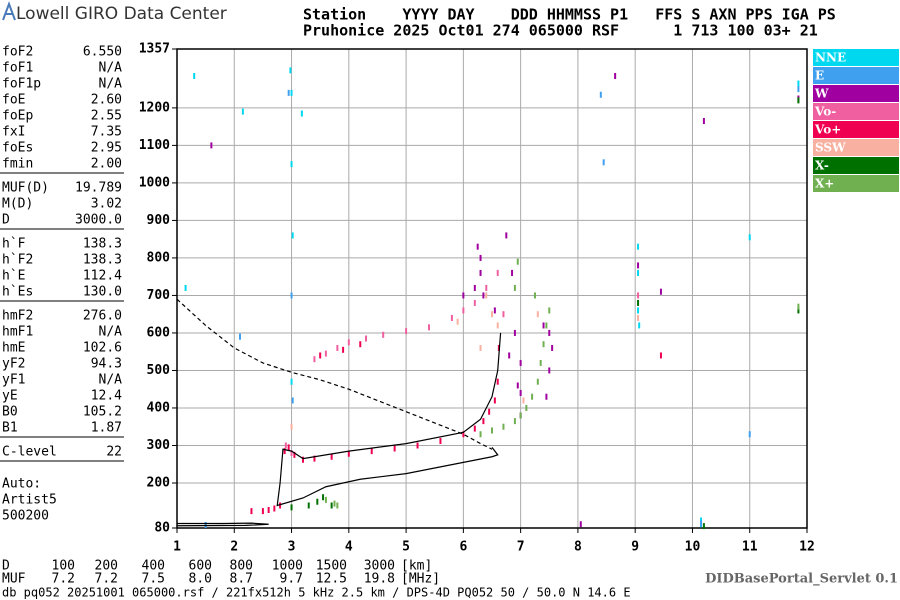 The image size is (900, 600). What do you see at coordinates (102, 244) in the screenshot?
I see `param-value: 138.3` at bounding box center [102, 244].